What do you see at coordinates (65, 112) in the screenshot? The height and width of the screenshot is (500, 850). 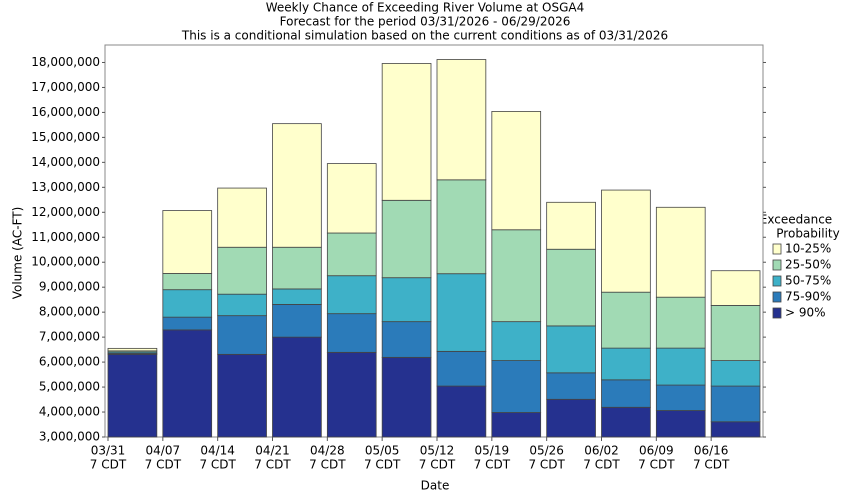 I see `y-tick-label: 16,000,000` at bounding box center [65, 112].